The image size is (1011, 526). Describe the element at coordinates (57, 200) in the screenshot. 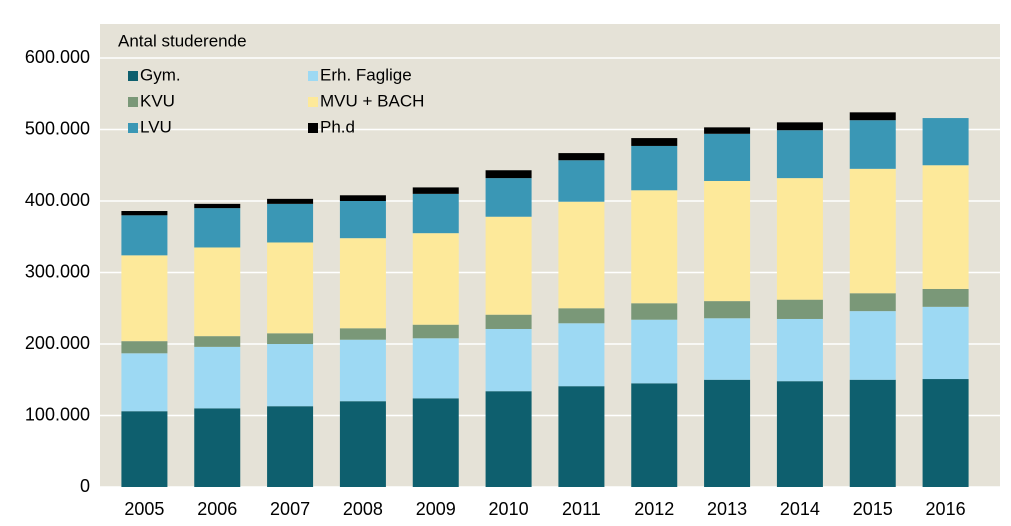

I see `y-tick-label: 400.000` at that location.